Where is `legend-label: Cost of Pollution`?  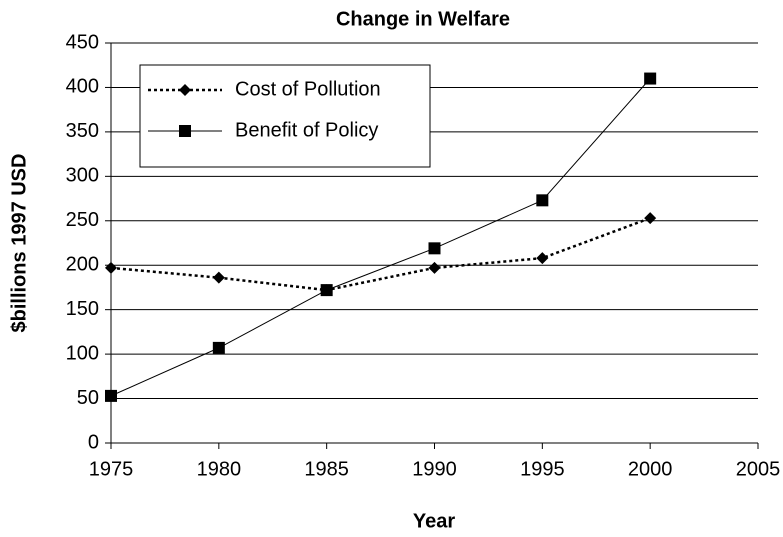
legend-label: Cost of Pollution is located at coordinates (308, 89).